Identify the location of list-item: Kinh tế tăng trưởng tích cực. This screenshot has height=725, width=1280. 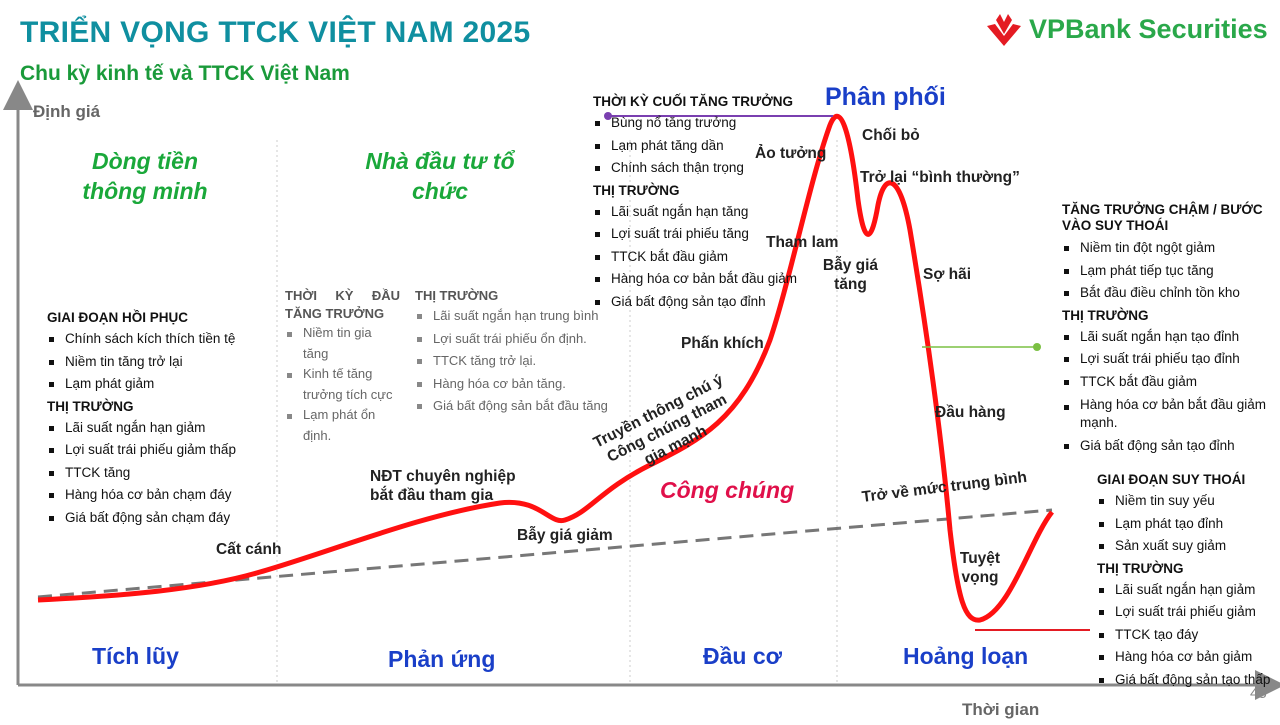
(342, 384).